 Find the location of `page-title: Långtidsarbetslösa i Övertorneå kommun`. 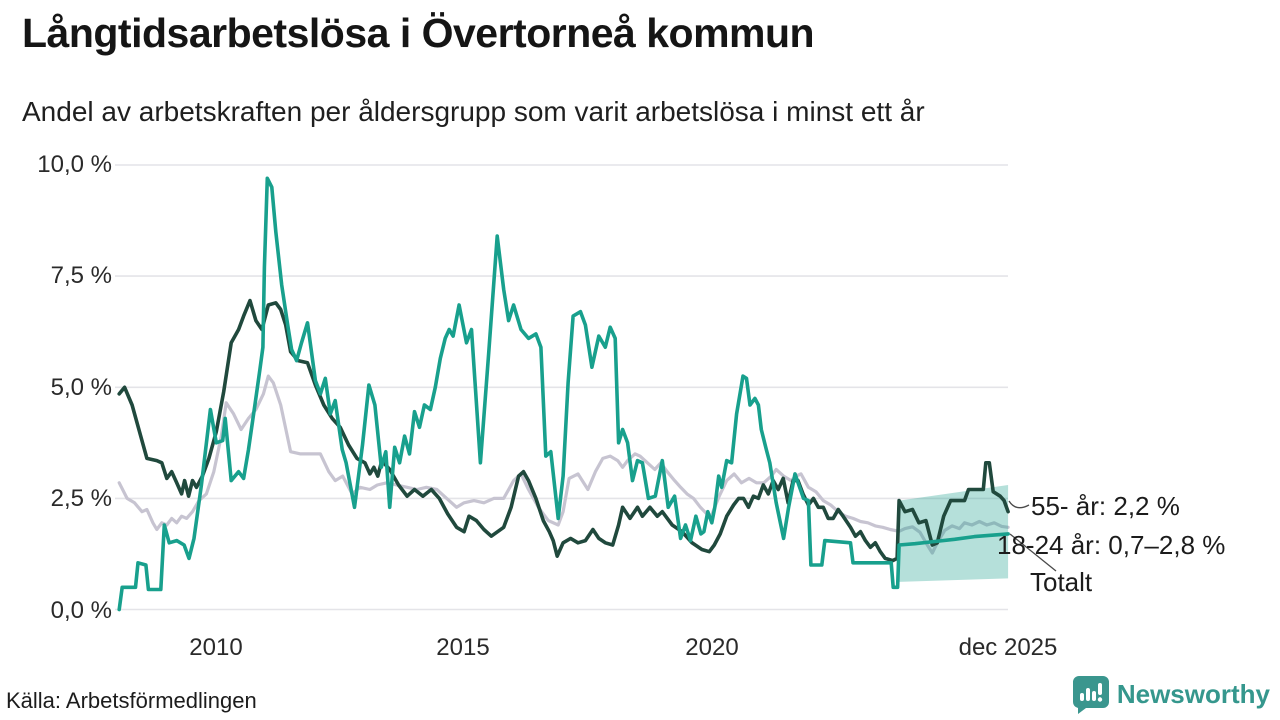

page-title: Långtidsarbetslösa i Övertorneå kommun is located at coordinates (418, 33).